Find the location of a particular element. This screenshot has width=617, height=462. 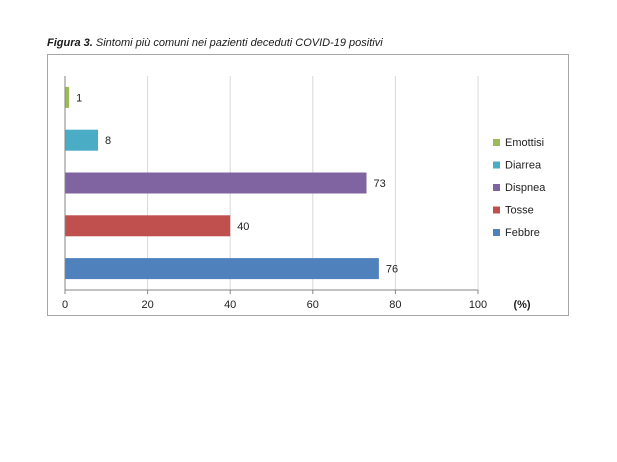

data-label-diarrea: 8 is located at coordinates (108, 141).